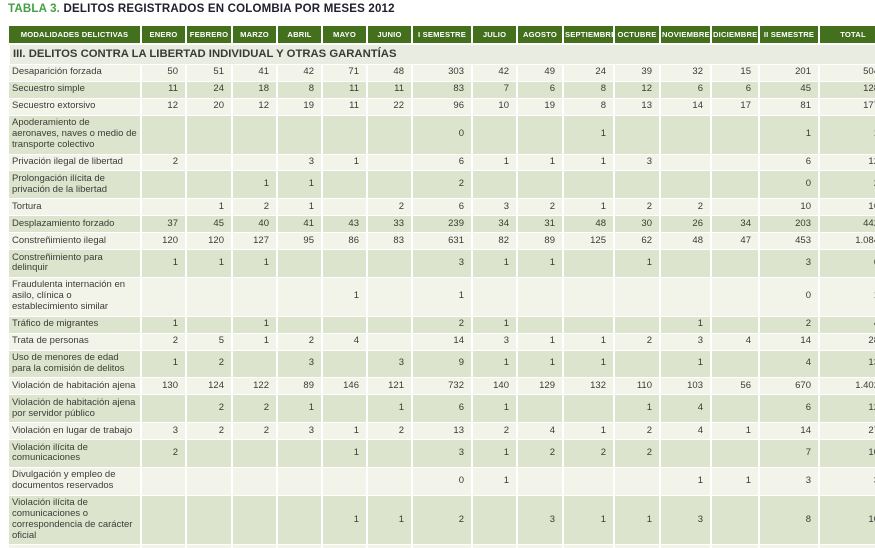 This screenshot has height=548, width=875. I want to click on value-cell: 34, so click(734, 224).